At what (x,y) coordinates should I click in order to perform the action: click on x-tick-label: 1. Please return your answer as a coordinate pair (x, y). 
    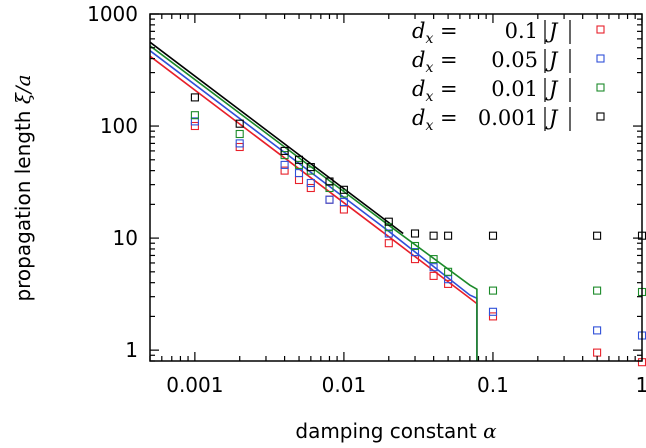
    Looking at the image, I should click on (641, 385).